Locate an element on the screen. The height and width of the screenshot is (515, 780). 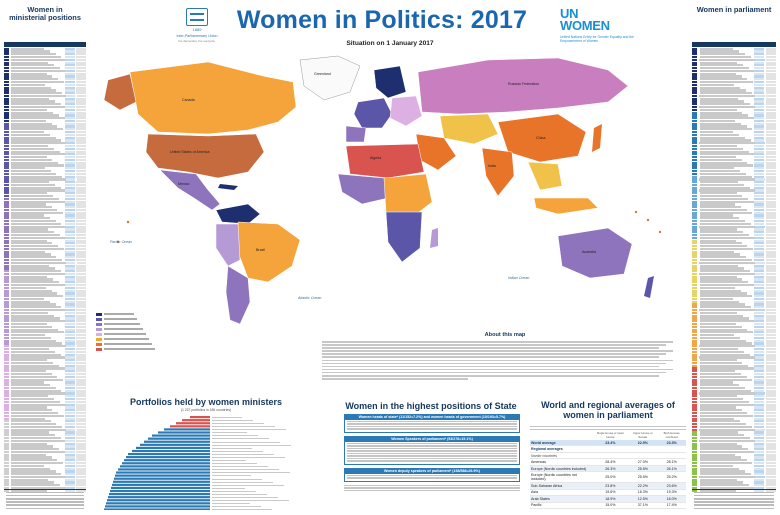
legend-entry is located at coordinates (129, 329).